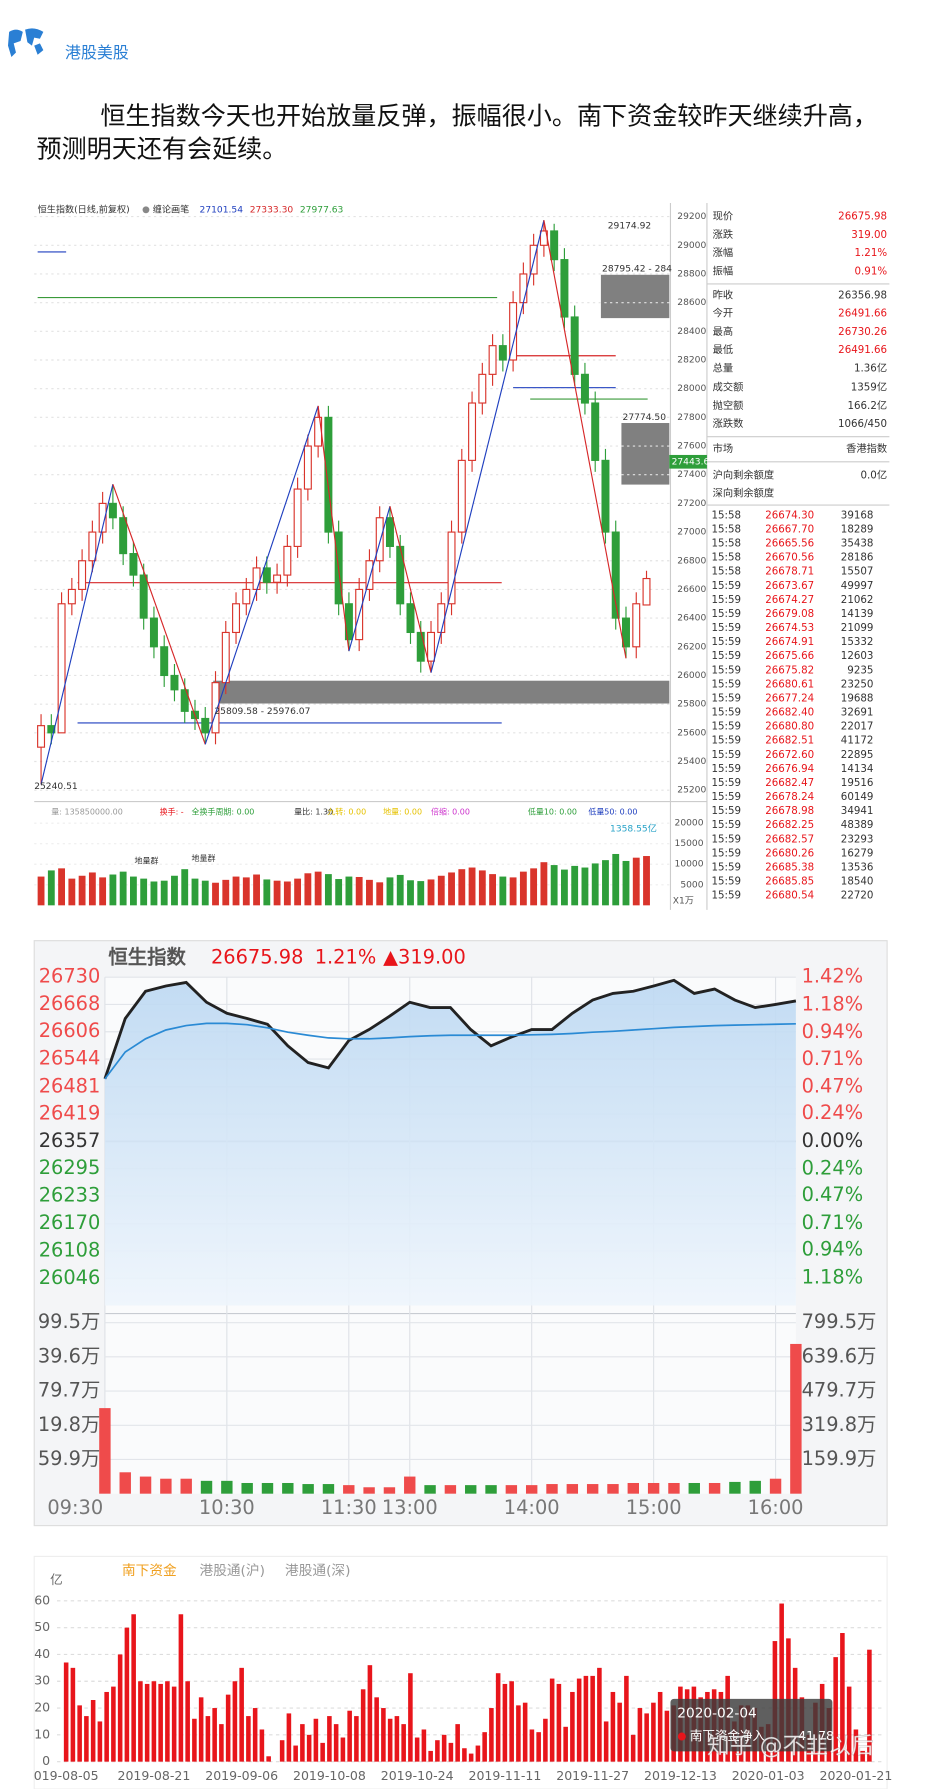 The height and width of the screenshot is (1789, 935). I want to click on y2-tick-label: 0.00%, so click(833, 1140).